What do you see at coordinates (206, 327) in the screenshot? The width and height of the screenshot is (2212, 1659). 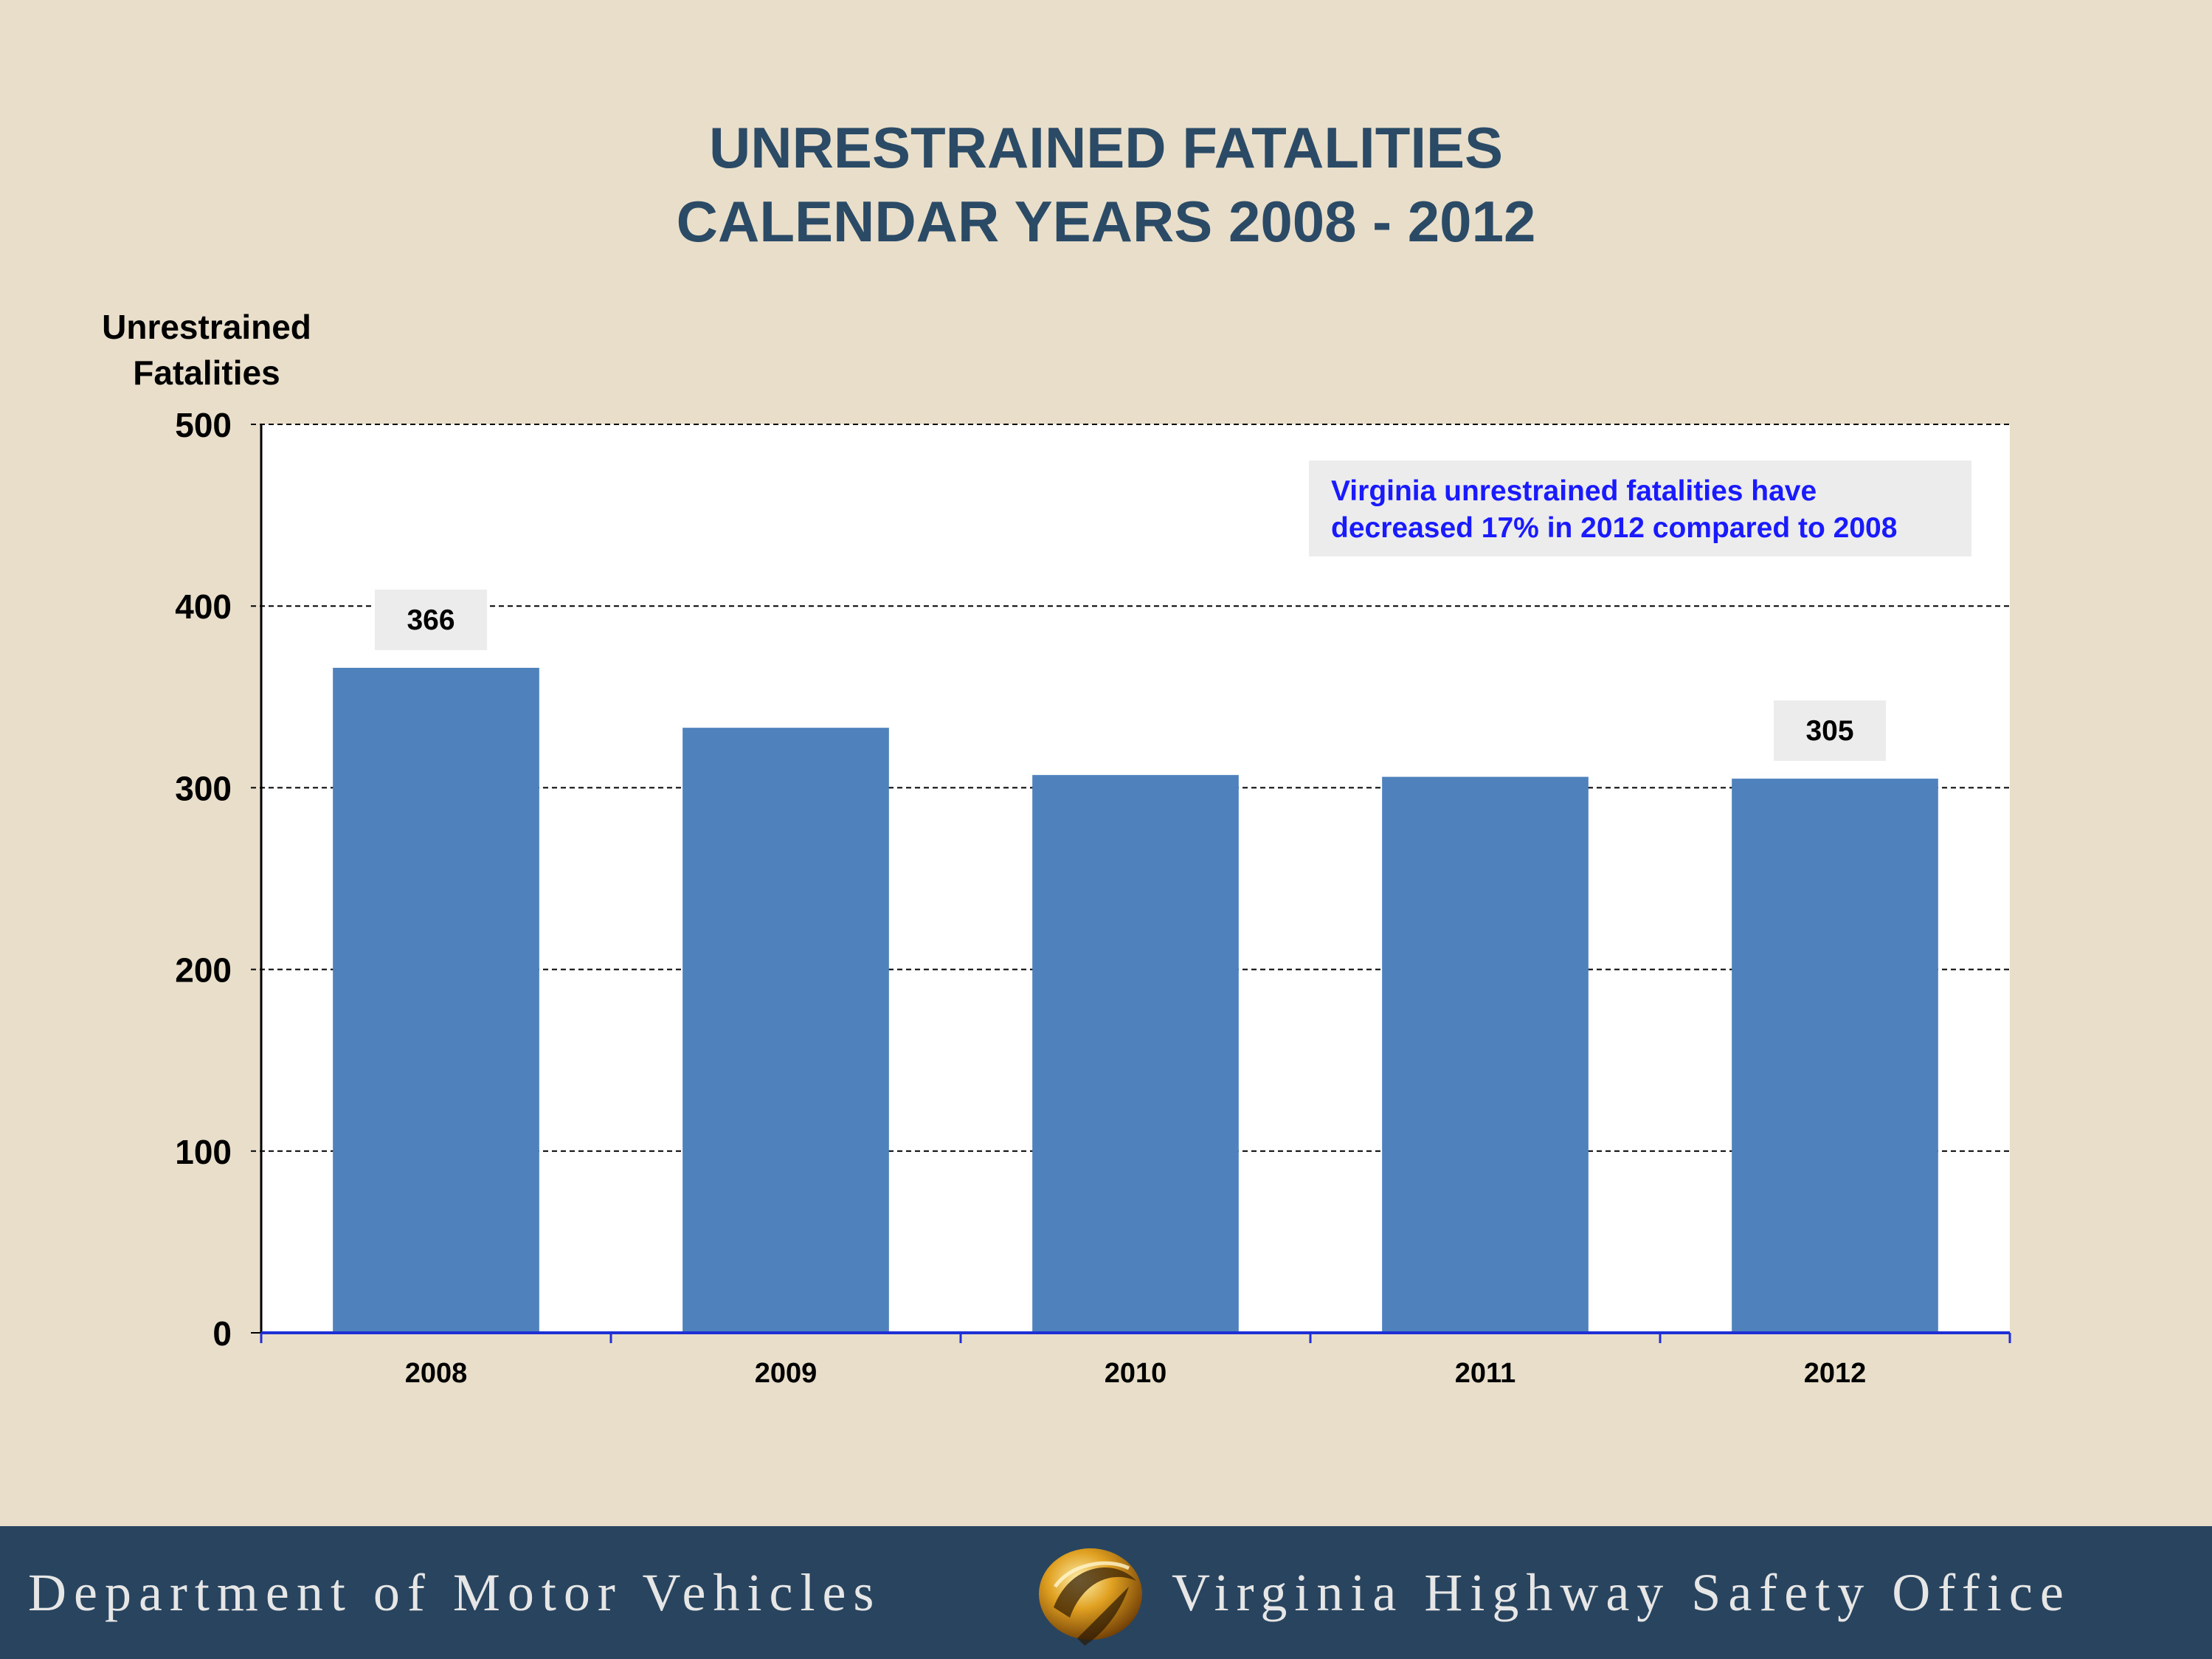 I see `y-axis-label-line-1: Unrestrained` at bounding box center [206, 327].